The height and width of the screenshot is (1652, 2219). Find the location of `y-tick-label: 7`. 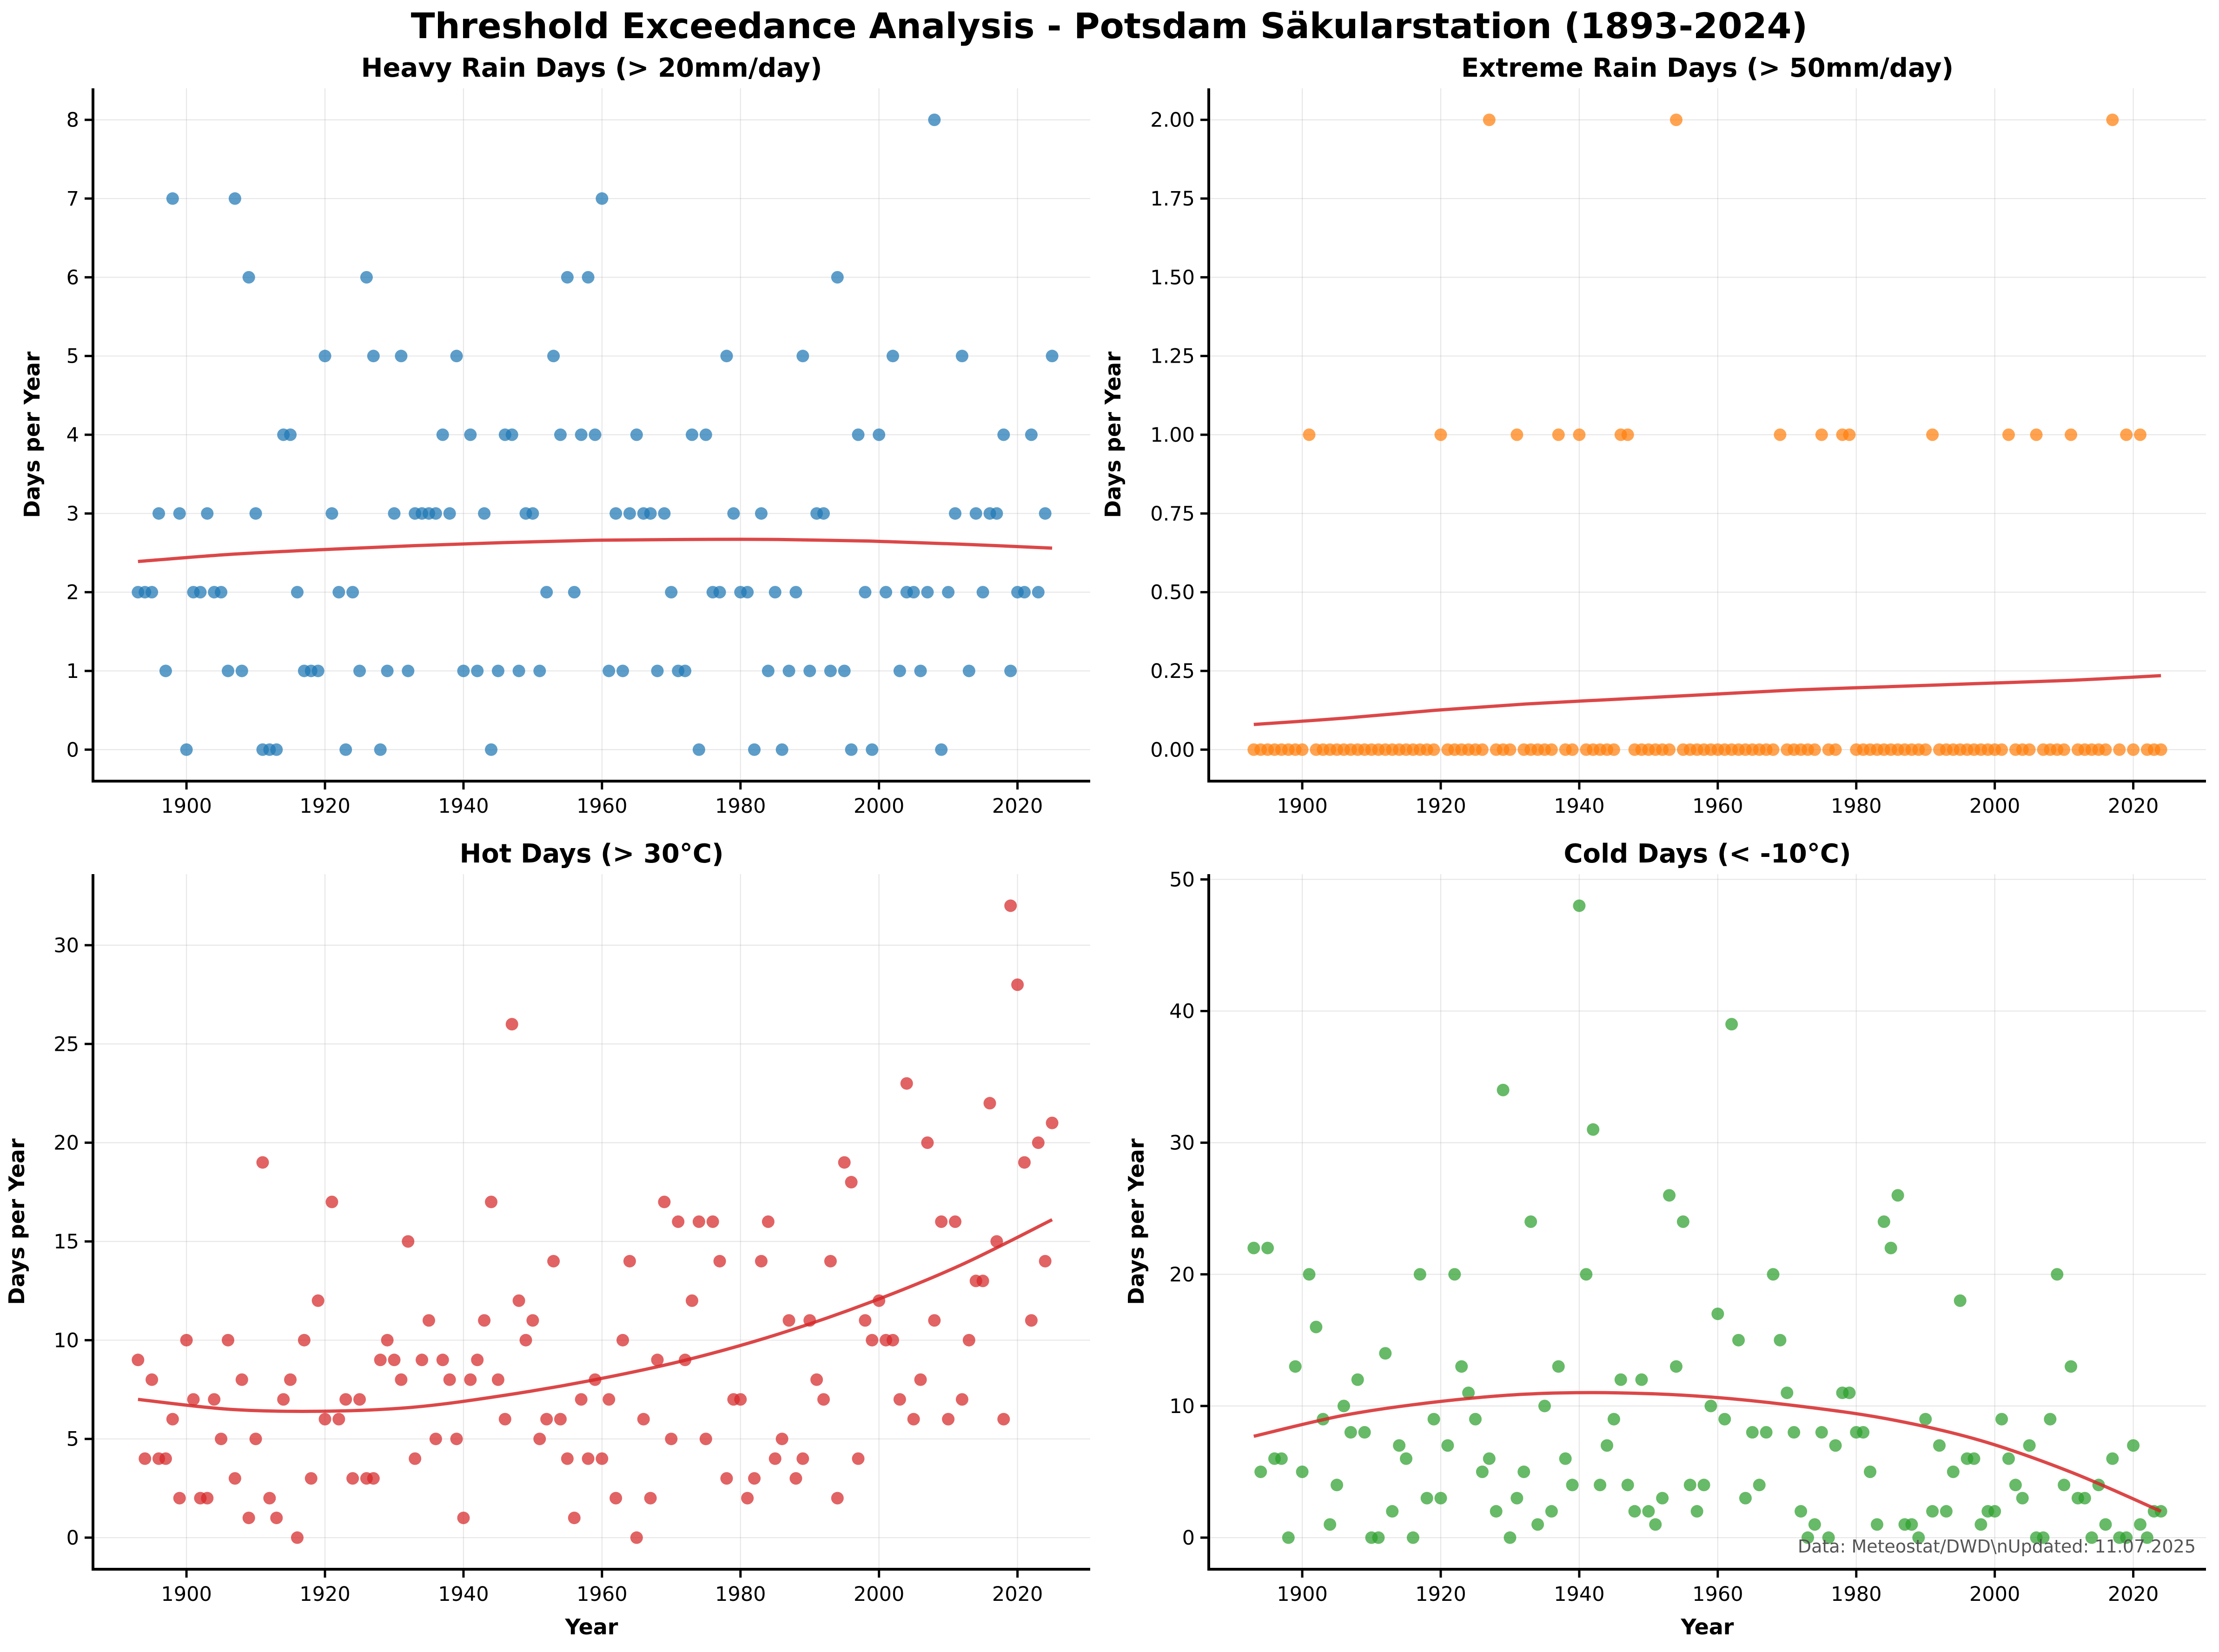

y-tick-label: 7 is located at coordinates (73, 199).